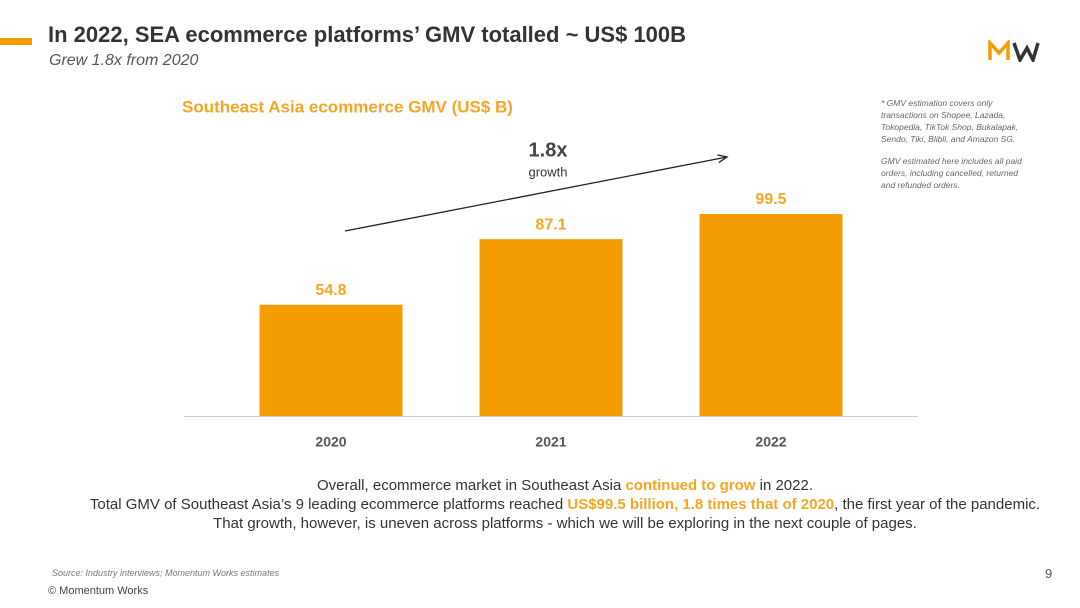  I want to click on growth-arrow, so click(535, 194).